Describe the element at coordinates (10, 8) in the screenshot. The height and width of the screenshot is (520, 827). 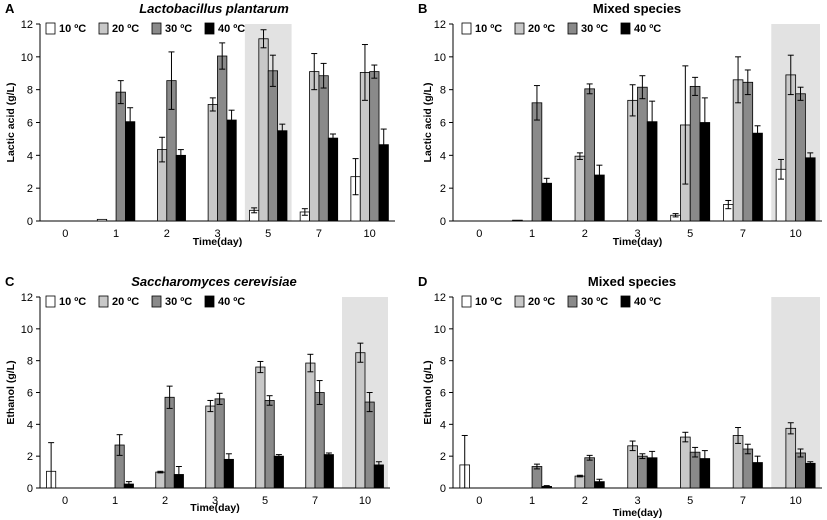
I see `panel-letter: A` at that location.